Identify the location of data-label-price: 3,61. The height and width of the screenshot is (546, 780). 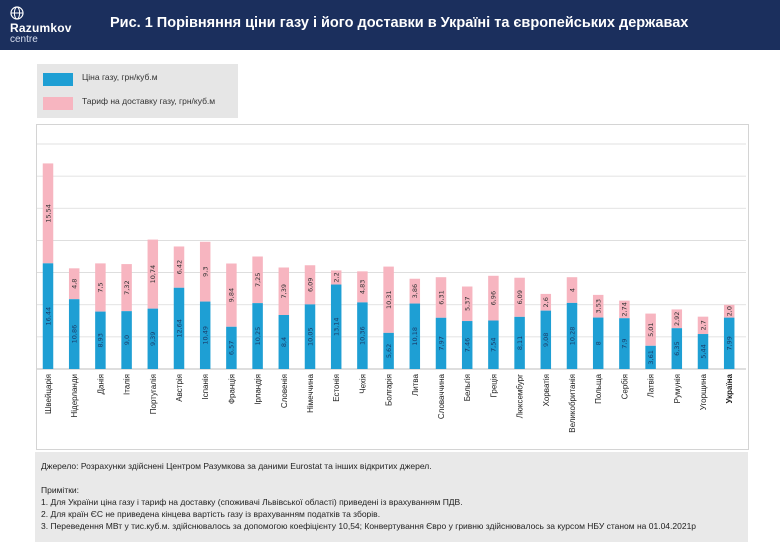
(651, 357).